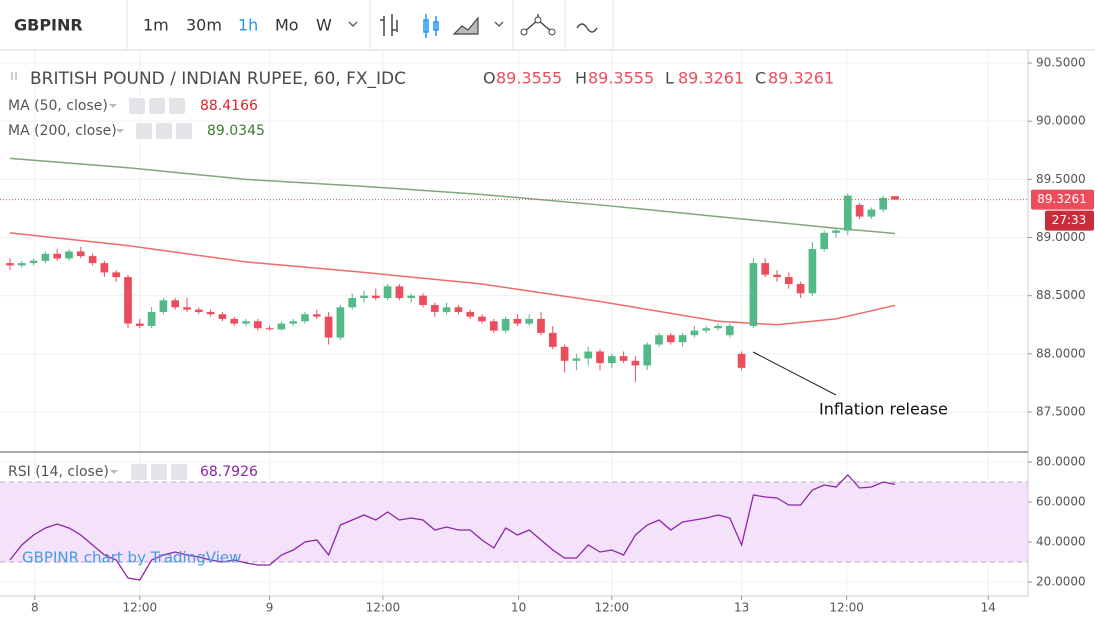 This screenshot has height=632, width=1095. What do you see at coordinates (1061, 542) in the screenshot?
I see `y-tick-label: 40.0000` at bounding box center [1061, 542].